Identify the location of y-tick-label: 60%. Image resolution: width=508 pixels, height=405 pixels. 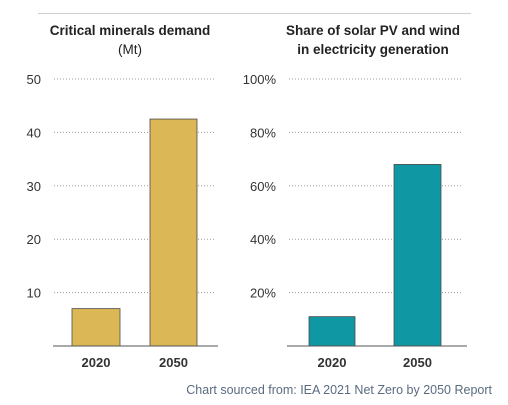
(263, 186).